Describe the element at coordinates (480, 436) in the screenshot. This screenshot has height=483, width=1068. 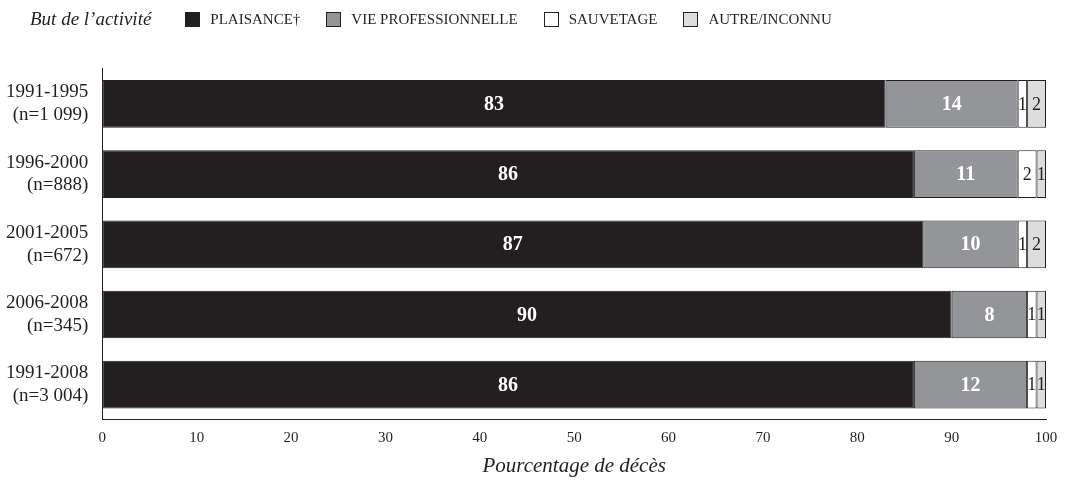
I see `x-tick-label: 40` at that location.